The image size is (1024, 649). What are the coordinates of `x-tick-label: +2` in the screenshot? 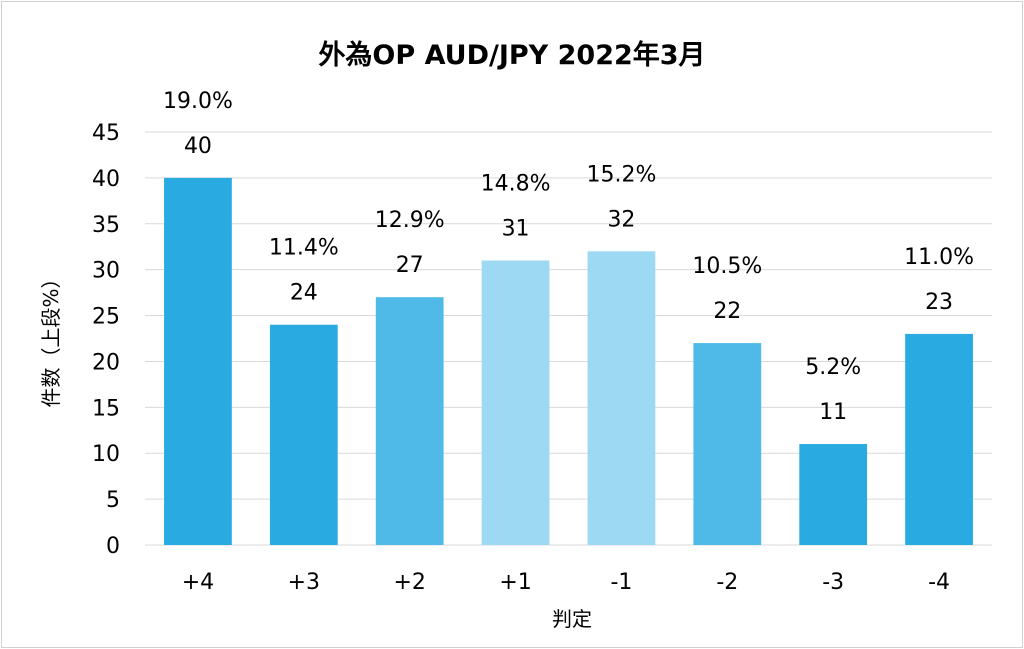 It's located at (409, 582).